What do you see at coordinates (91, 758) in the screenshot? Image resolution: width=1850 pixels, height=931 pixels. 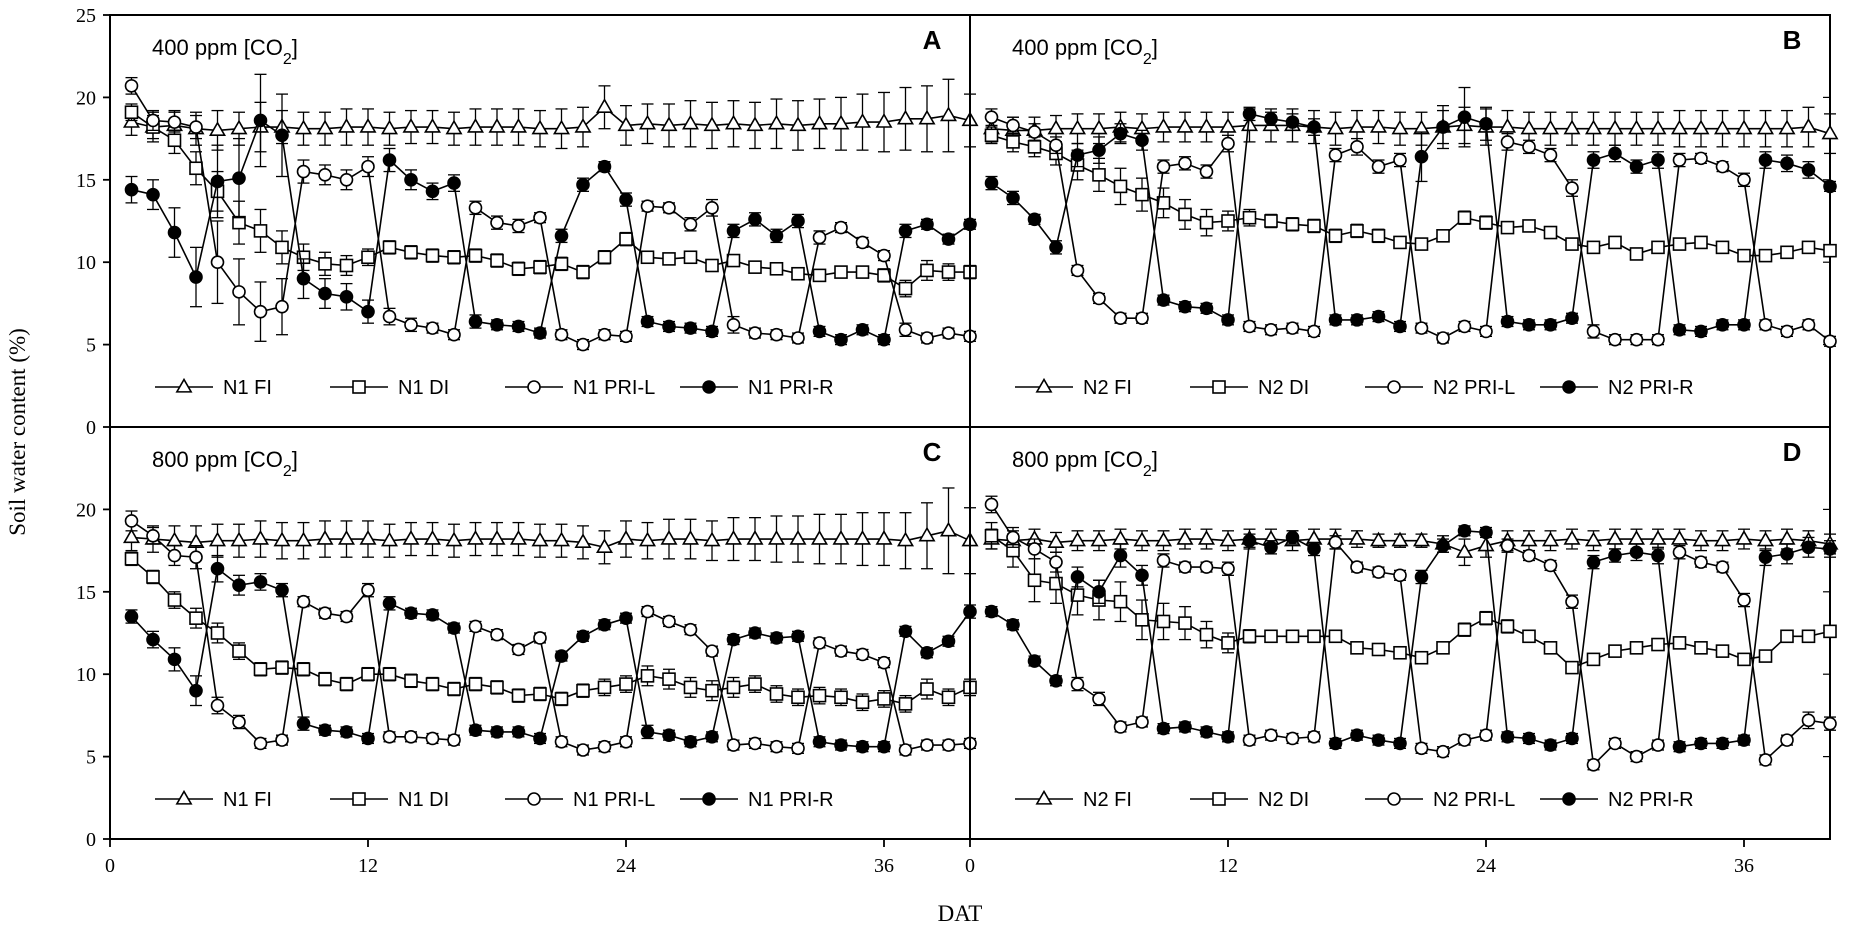 I see `y-tick-label: 5` at bounding box center [91, 758].